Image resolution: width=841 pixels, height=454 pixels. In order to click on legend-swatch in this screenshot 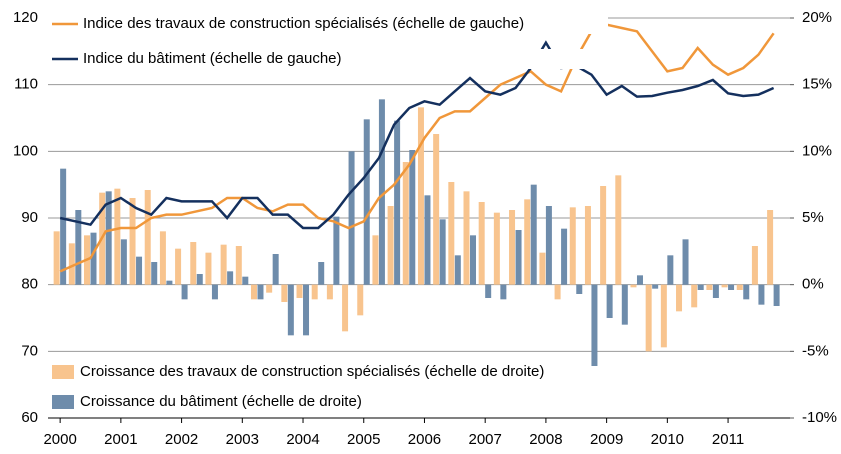, I will do `click(63, 372)`.